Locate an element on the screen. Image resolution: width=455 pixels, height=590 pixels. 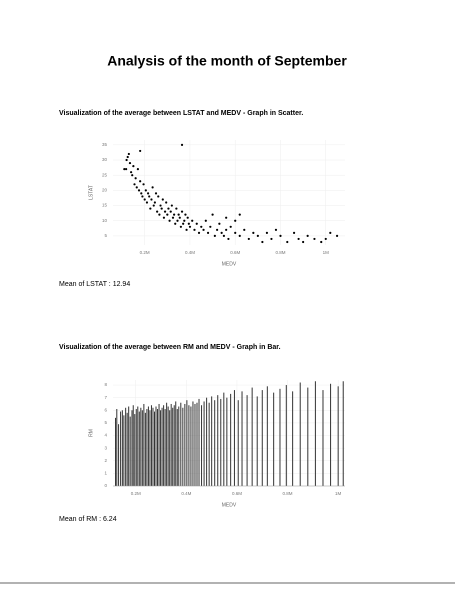
y-tick-label: 2 is located at coordinates (105, 460).